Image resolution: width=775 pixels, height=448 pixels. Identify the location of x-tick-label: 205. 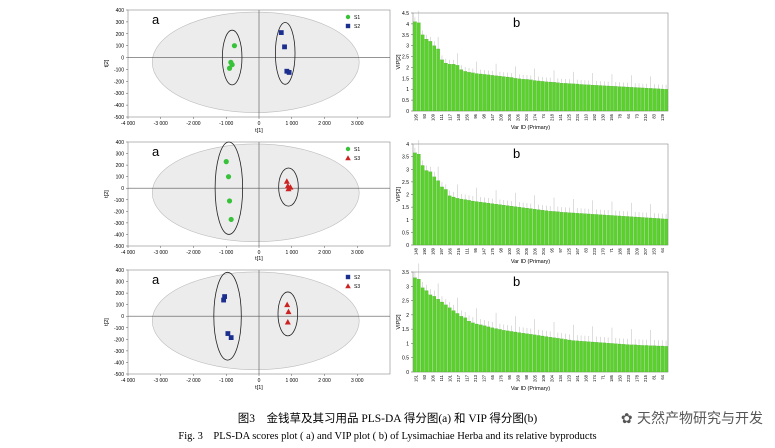
(509, 117).